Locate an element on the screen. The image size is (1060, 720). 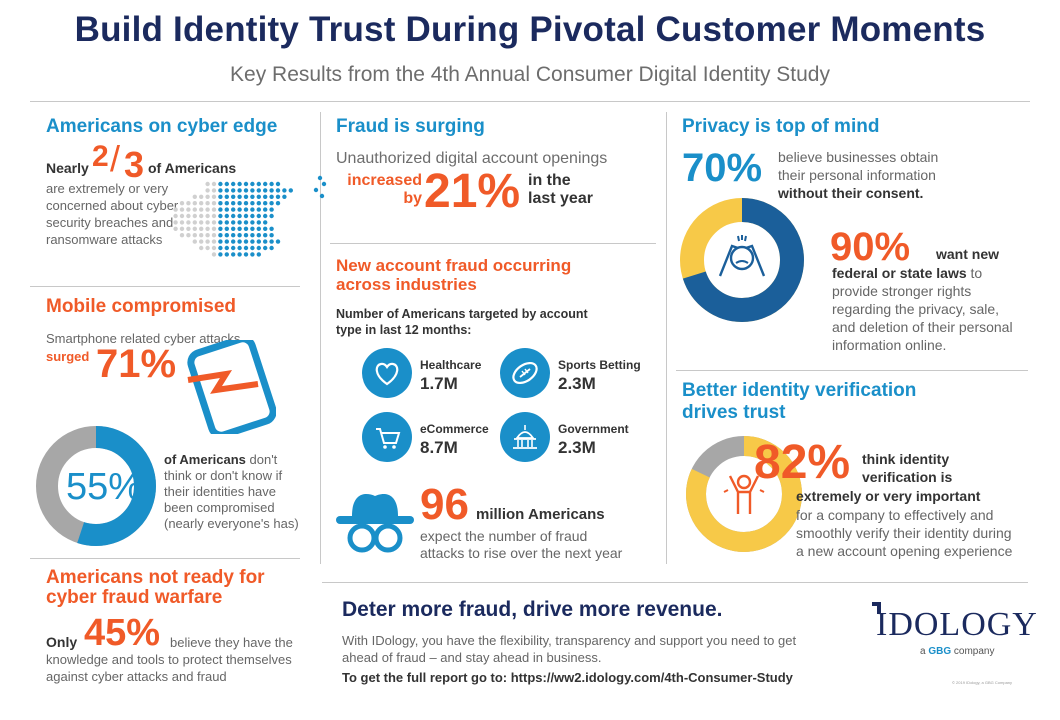
logo-tagline-a: a is located at coordinates (924, 651).